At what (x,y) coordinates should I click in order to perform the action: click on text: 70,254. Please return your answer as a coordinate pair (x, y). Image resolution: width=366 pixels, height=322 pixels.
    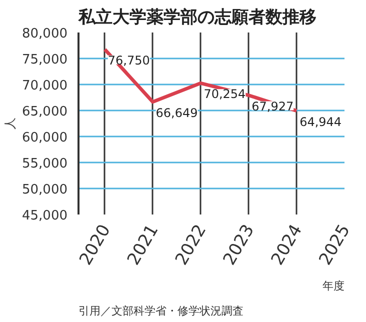
    Looking at the image, I should click on (225, 94).